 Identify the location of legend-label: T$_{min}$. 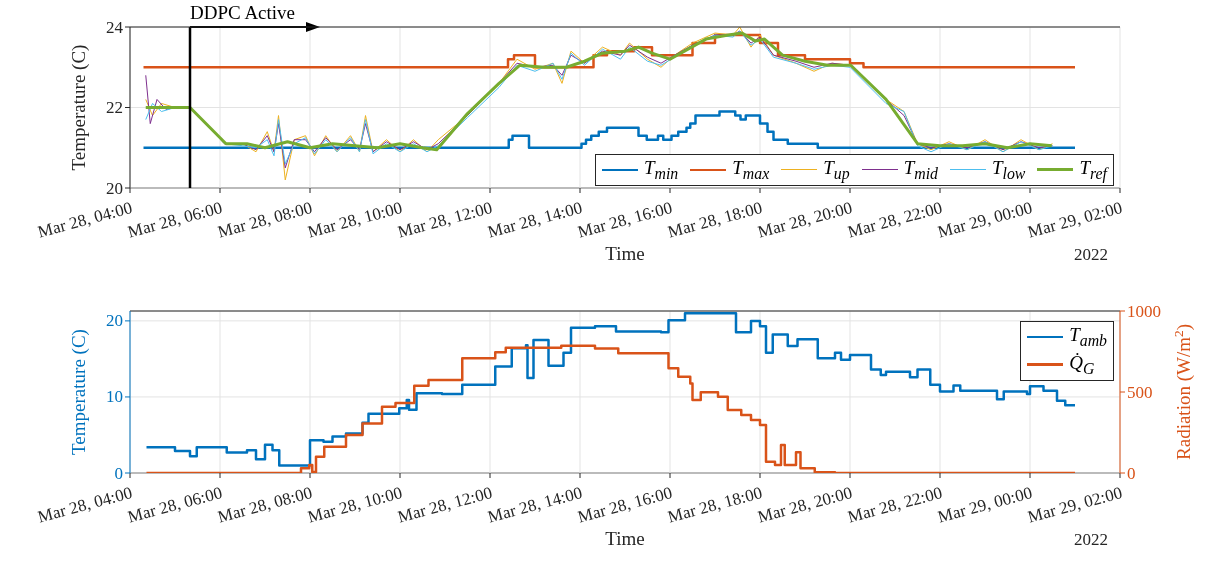
(661, 170).